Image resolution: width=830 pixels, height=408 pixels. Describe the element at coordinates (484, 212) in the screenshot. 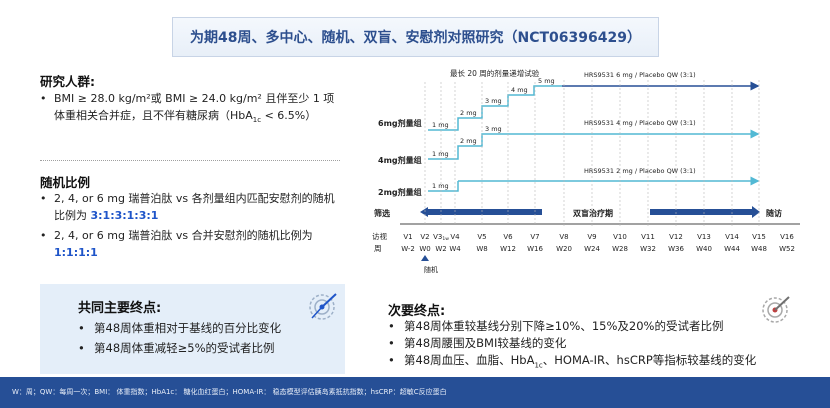

I see `phase-bar-left` at that location.